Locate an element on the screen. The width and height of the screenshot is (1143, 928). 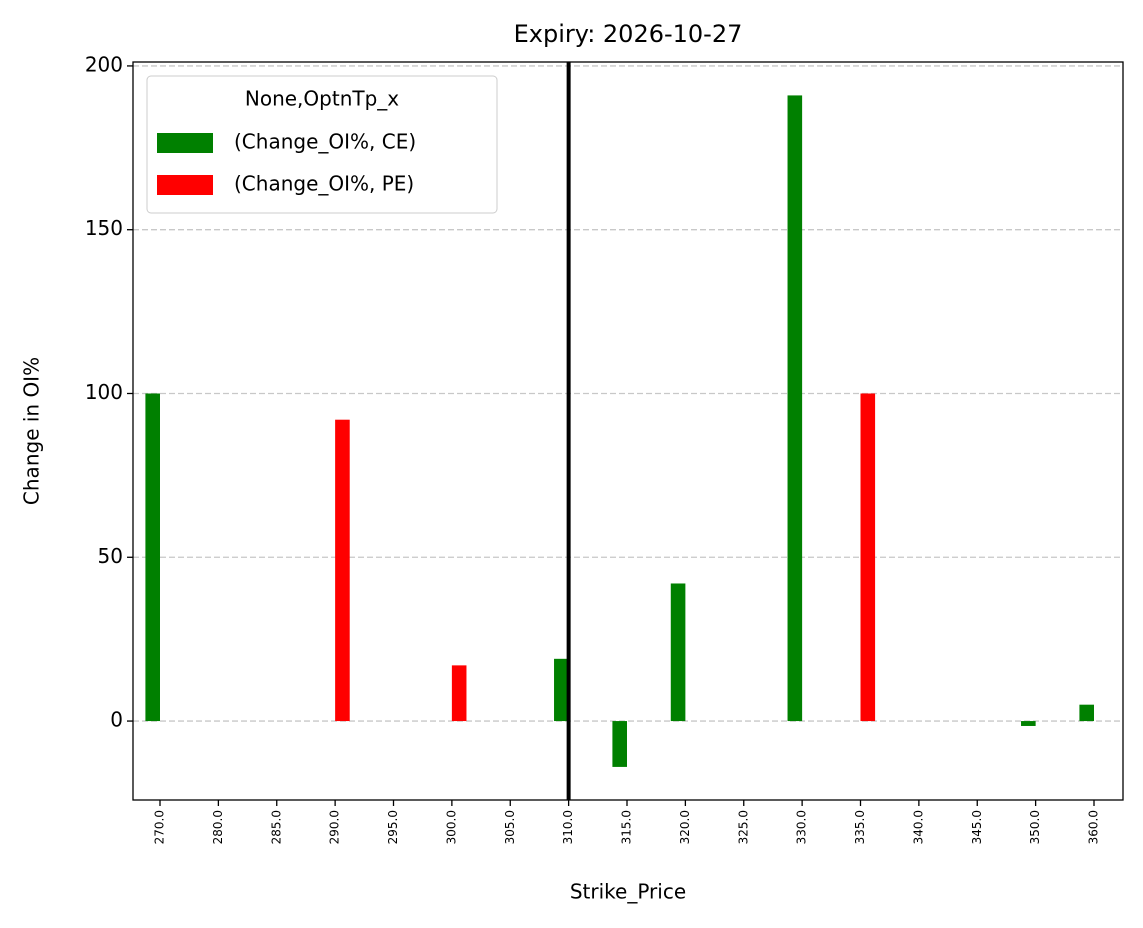
x-tick-label: 285.0 is located at coordinates (276, 827).